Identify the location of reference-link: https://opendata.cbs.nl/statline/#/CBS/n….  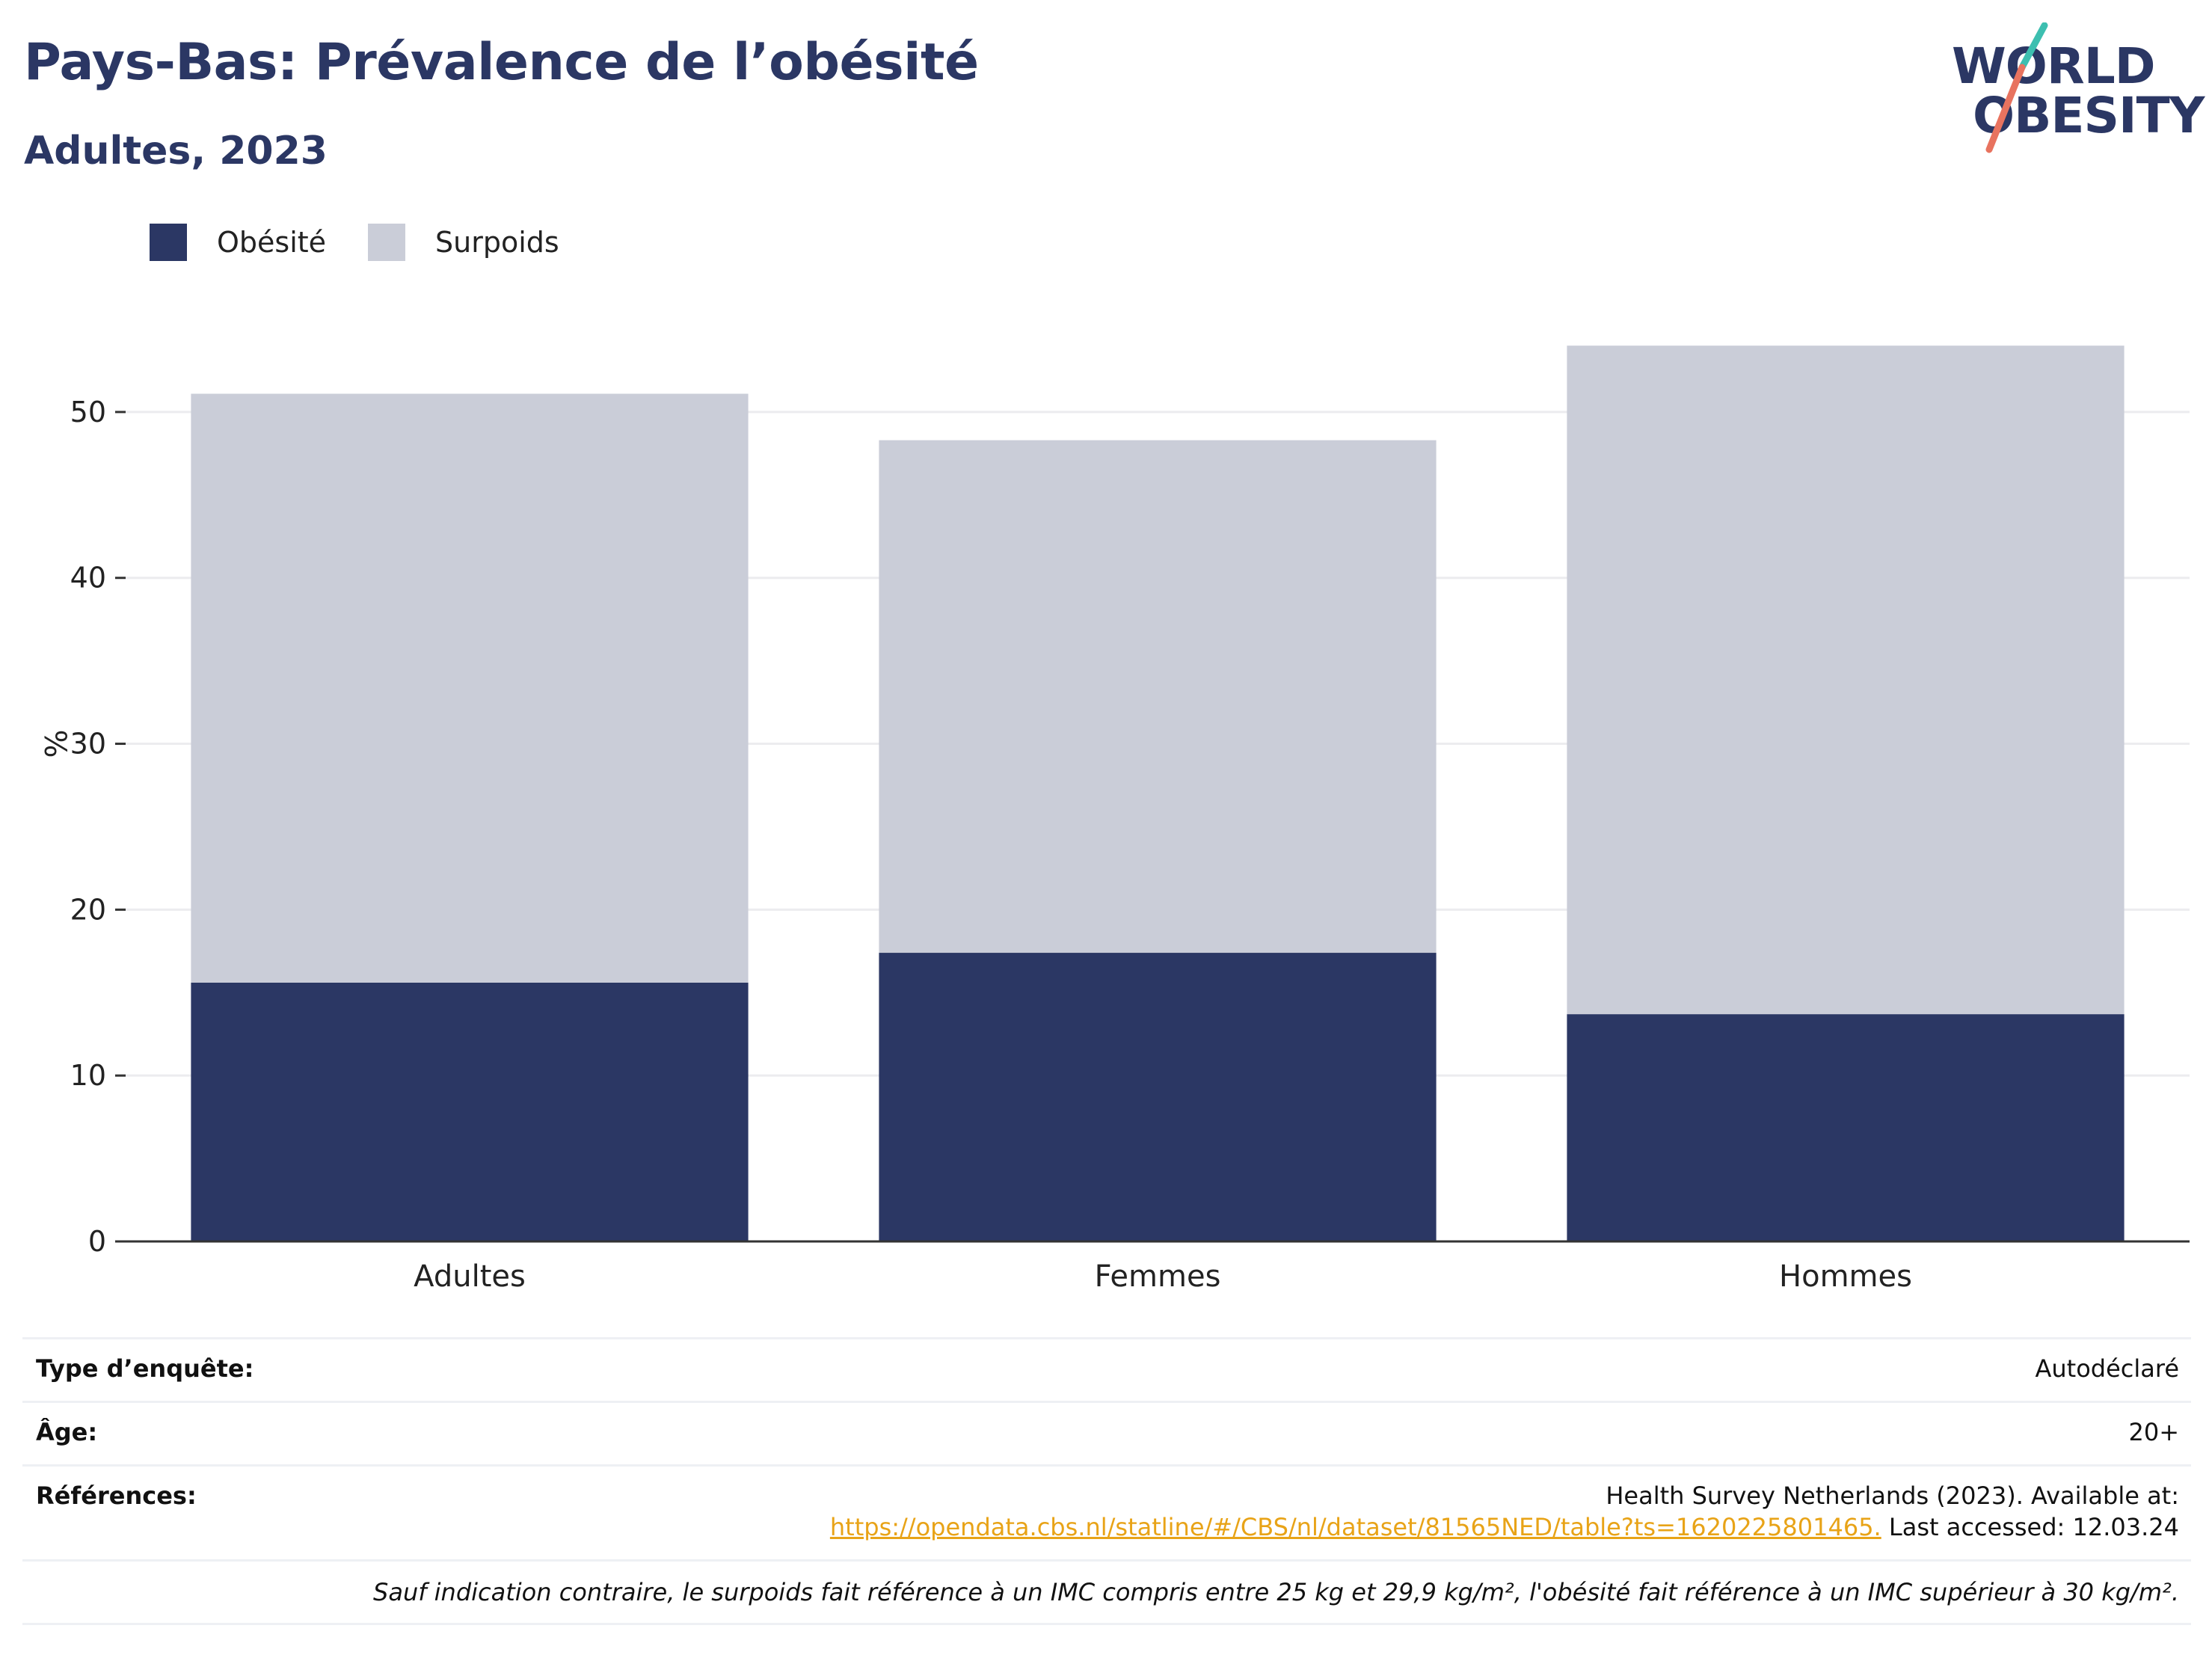
(1355, 1527).